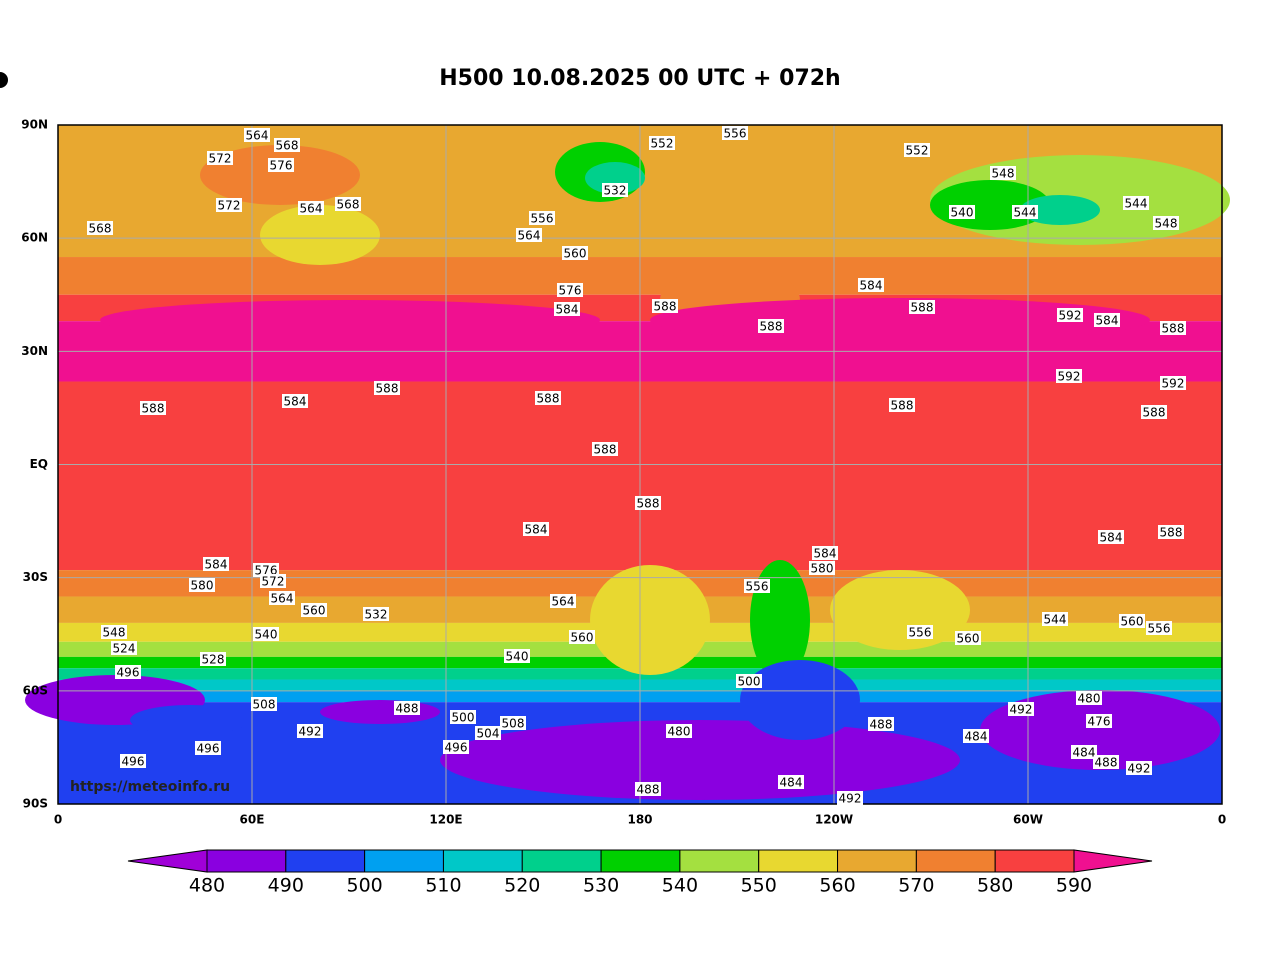 The image size is (1281, 967). Describe the element at coordinates (995, 886) in the screenshot. I see `colorbar-tick-label: 580` at that location.